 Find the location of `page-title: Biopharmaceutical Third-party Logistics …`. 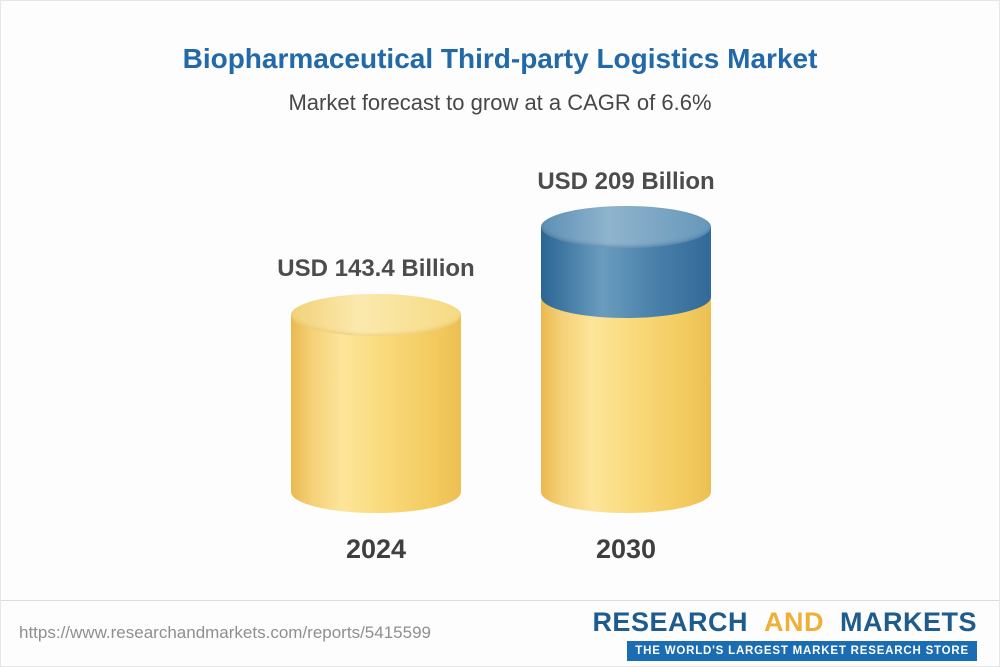

page-title: Biopharmaceutical Third-party Logistics … is located at coordinates (500, 58).